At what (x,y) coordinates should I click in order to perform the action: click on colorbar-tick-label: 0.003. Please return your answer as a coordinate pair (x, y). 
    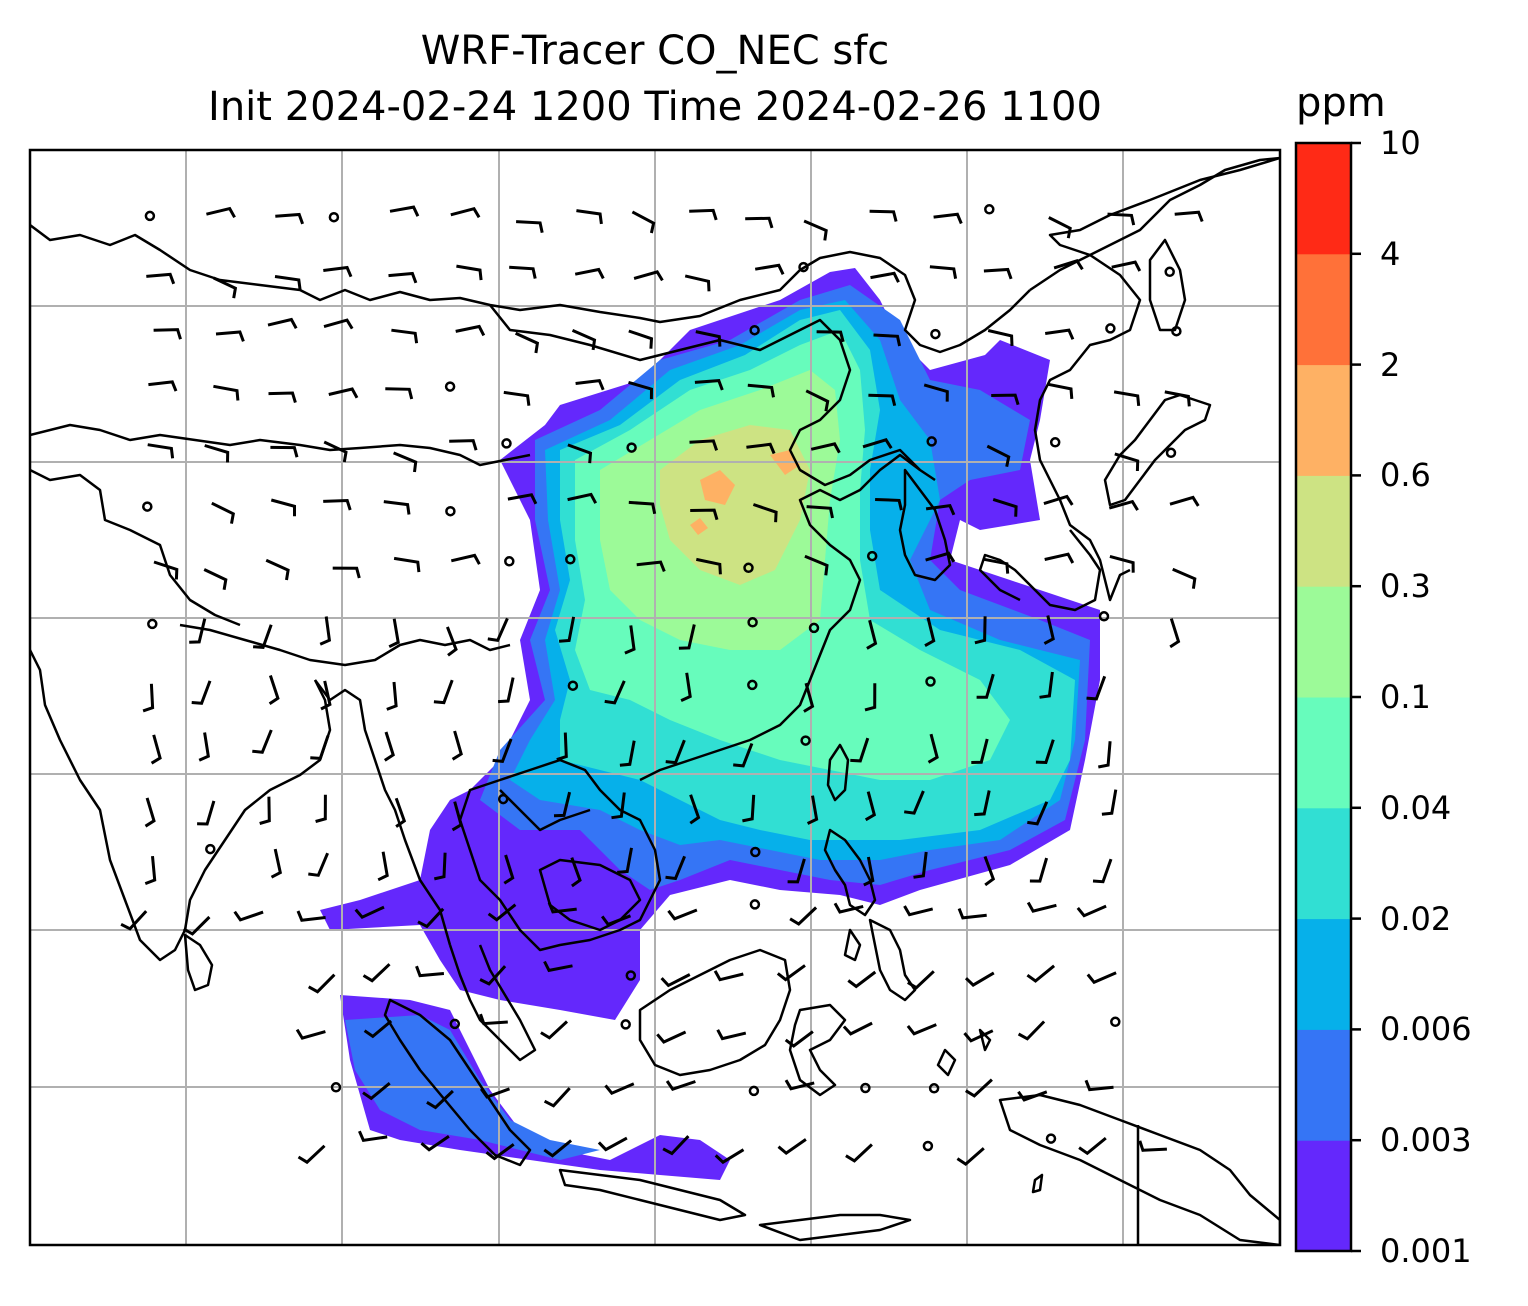
    Looking at the image, I should click on (1426, 1140).